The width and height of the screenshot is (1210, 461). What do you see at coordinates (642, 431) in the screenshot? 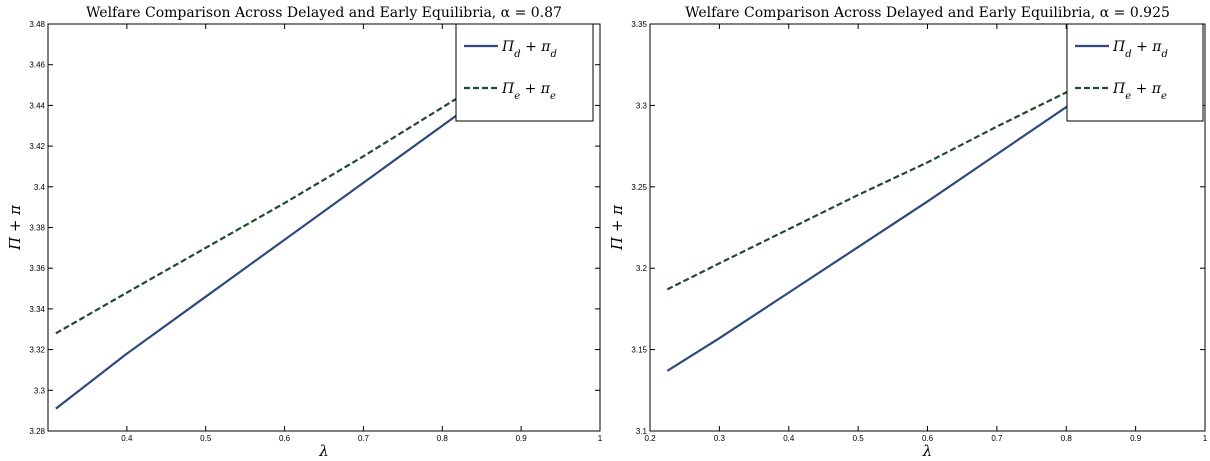
I see `y-tick-label: 3.1` at bounding box center [642, 431].